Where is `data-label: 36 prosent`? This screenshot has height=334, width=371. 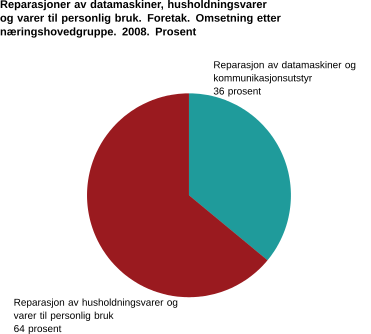 data-label: 36 prosent is located at coordinates (238, 92).